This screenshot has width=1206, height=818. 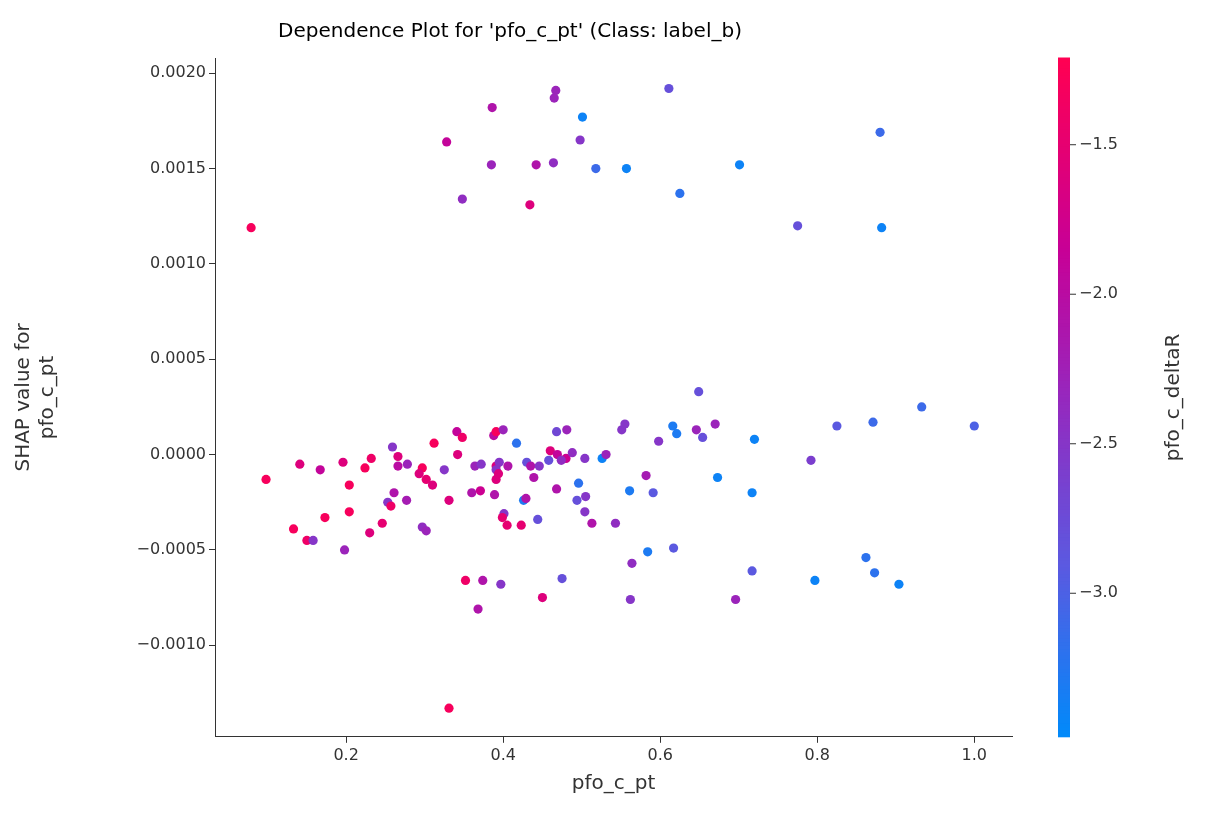 I want to click on x-tick-label: 0.2, so click(x=346, y=754).